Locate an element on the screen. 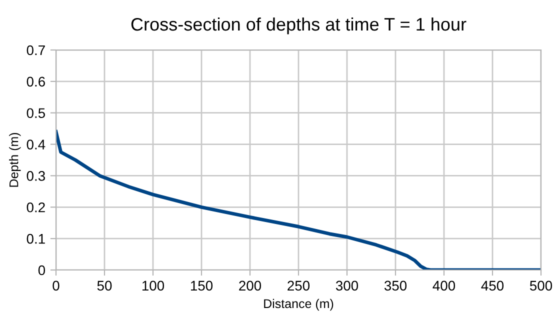 The height and width of the screenshot is (324, 557). y-tick-label: 0.5 is located at coordinates (36, 113).